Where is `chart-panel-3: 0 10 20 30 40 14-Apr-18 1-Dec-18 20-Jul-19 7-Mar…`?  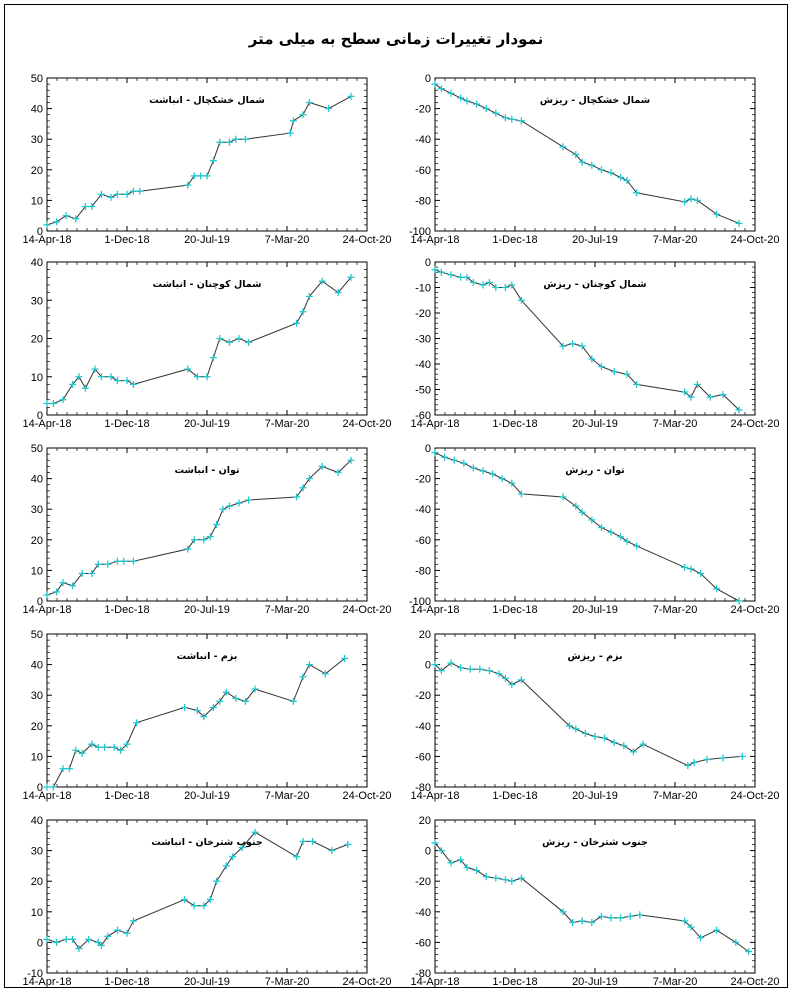
chart-panel-3: 0 10 20 30 40 14-Apr-18 1-Dec-18 20-Jul-19 7-Mar… is located at coordinates (207, 343).